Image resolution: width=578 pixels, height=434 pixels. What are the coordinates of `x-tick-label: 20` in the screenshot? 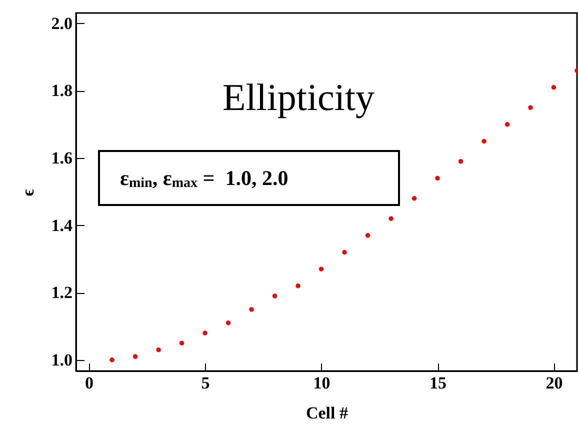 It's located at (554, 383).